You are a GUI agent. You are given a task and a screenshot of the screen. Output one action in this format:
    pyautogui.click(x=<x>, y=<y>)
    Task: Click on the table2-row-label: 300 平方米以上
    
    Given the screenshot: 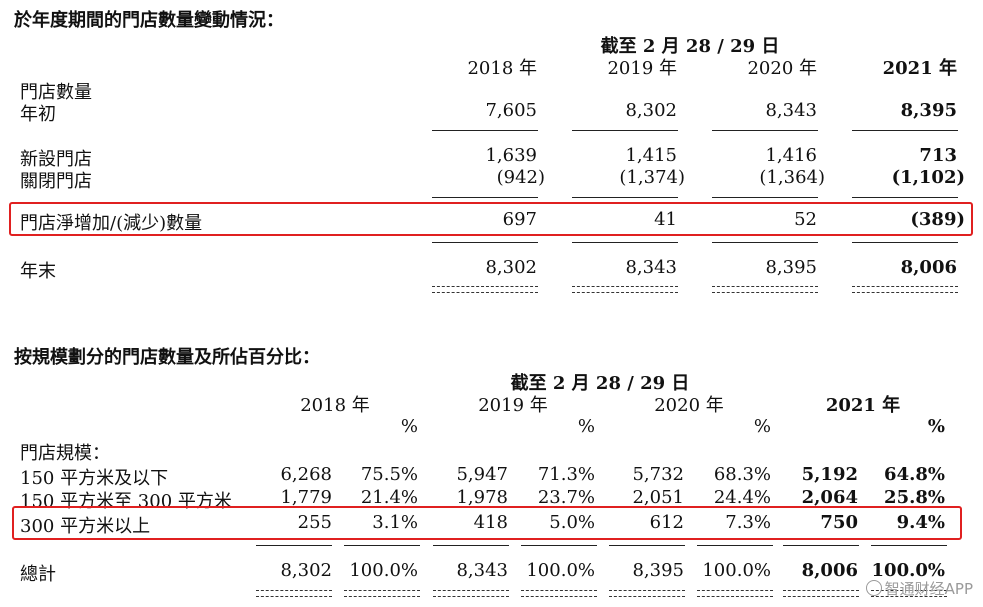 What is the action you would take?
    pyautogui.click(x=85, y=526)
    